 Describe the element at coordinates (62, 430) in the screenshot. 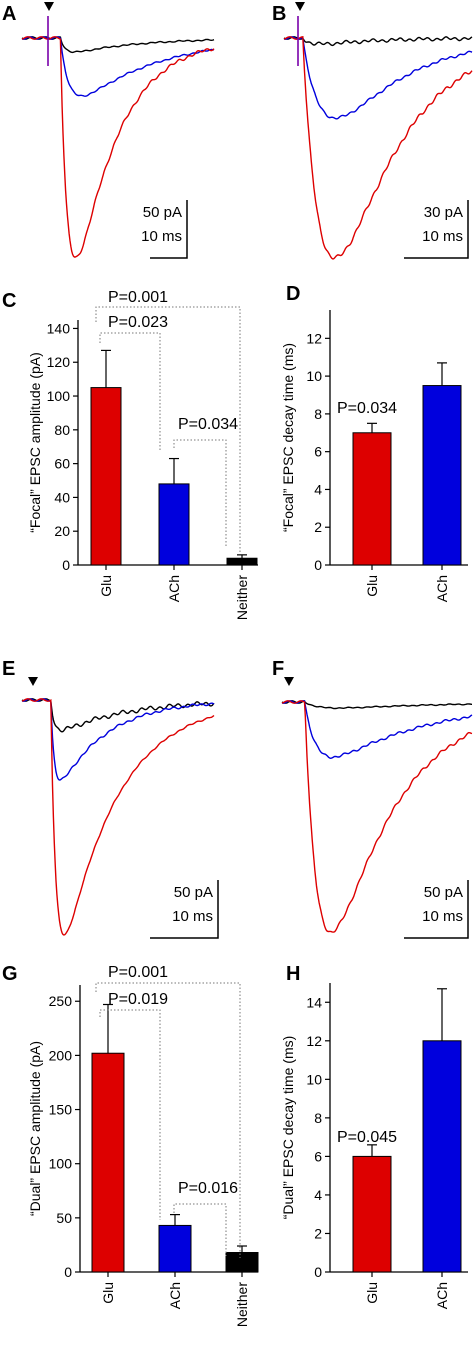

I see `y-tick-label: 80` at that location.